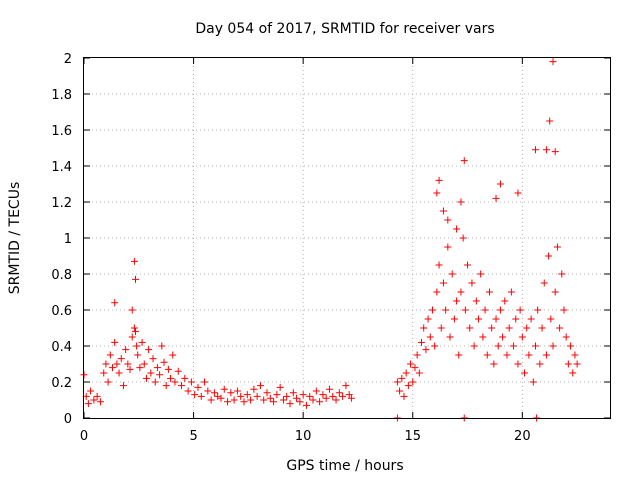 This screenshot has width=640, height=485. Describe the element at coordinates (61, 203) in the screenshot. I see `y-tick-label: 1.2` at that location.